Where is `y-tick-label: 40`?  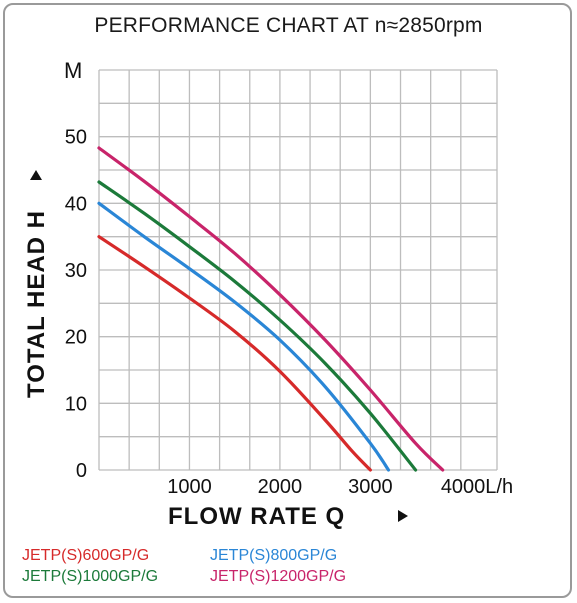
y-tick-label: 40 is located at coordinates (76, 204).